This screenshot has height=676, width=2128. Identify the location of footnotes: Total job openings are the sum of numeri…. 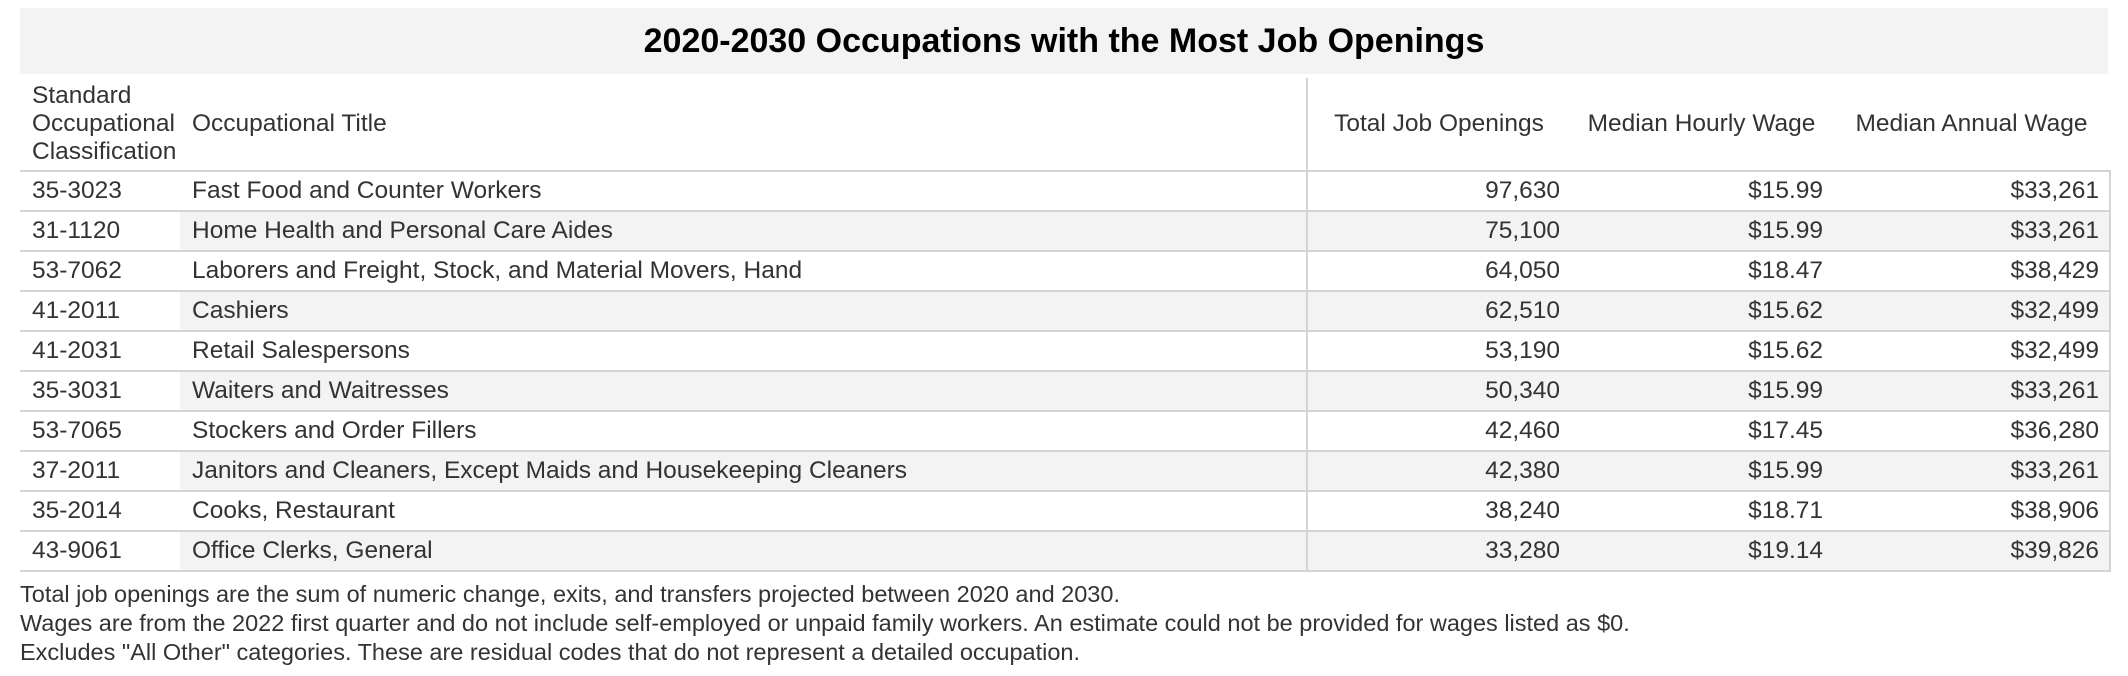
(1065, 623).